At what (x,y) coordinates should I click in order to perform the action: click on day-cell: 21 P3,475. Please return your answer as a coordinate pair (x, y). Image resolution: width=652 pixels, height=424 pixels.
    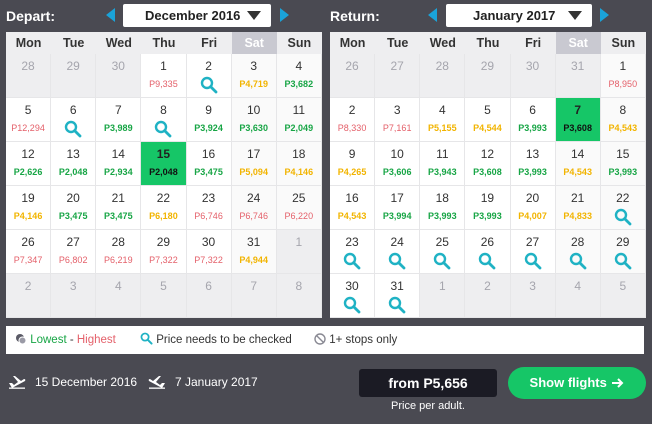
    Looking at the image, I should click on (119, 208).